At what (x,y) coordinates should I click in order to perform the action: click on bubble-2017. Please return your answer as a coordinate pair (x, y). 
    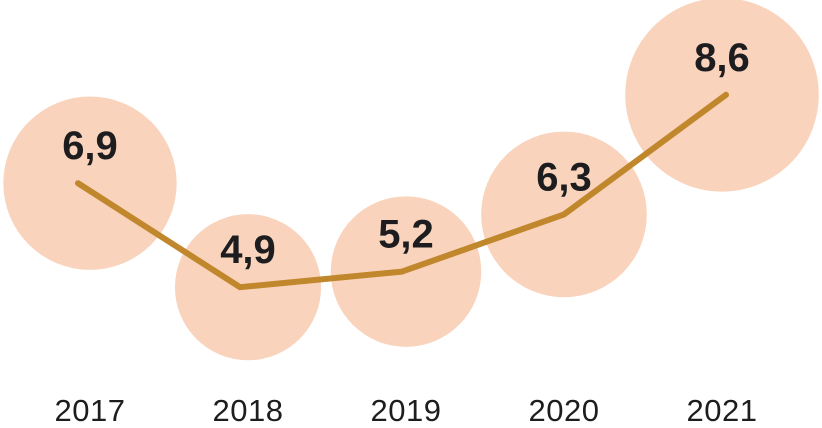
    Looking at the image, I should click on (90, 183).